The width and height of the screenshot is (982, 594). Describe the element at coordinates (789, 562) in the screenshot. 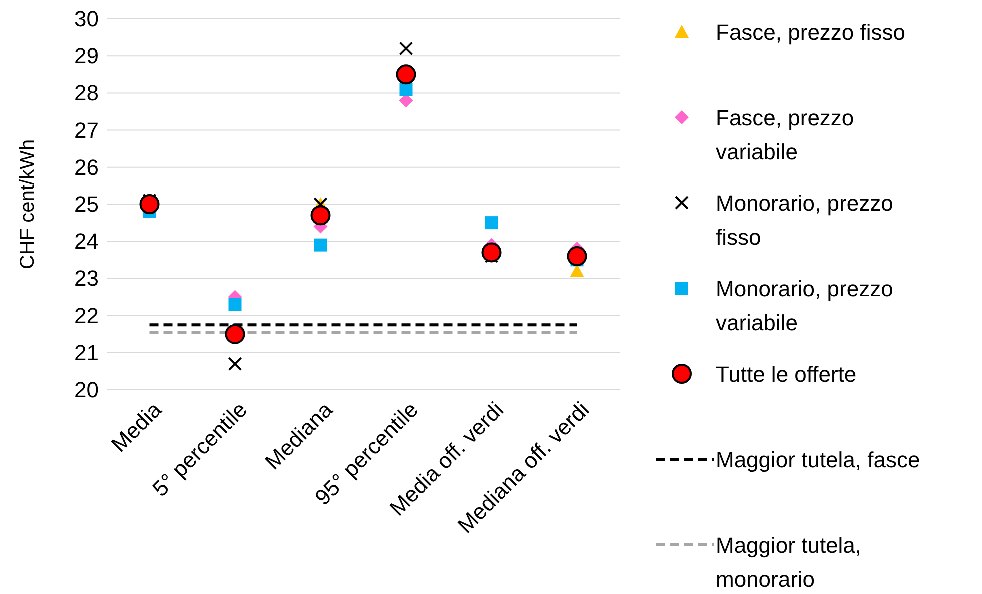

I see `legend-label: Maggior tutela, monorario` at that location.